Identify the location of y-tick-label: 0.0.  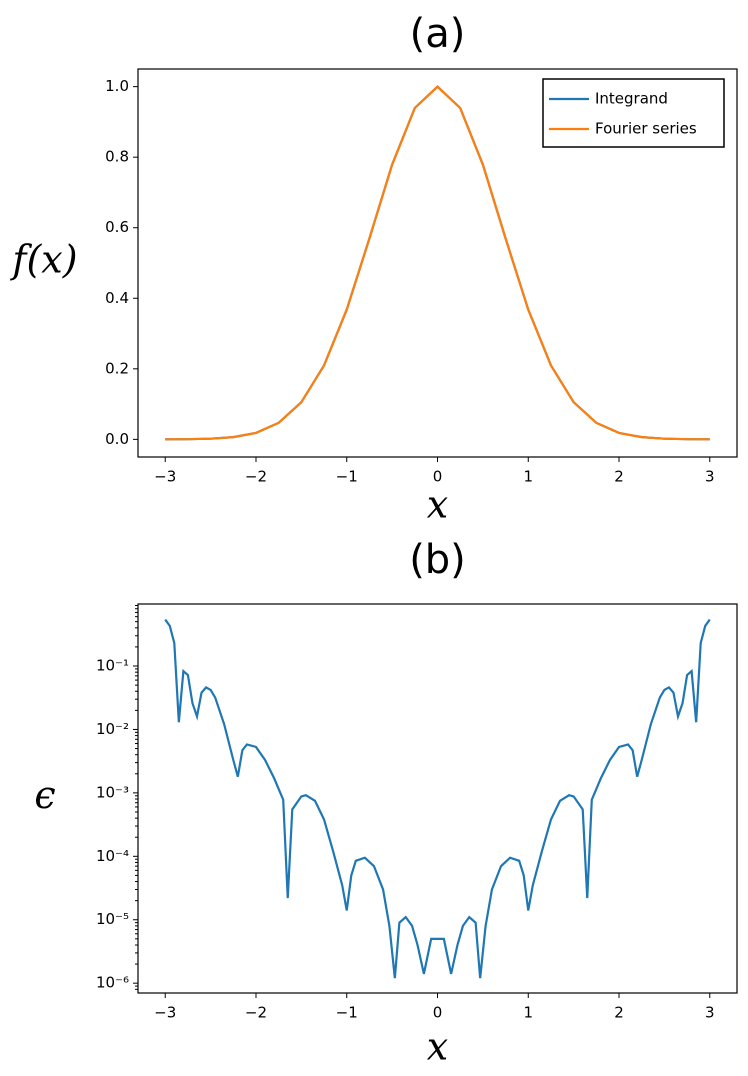
(117, 439).